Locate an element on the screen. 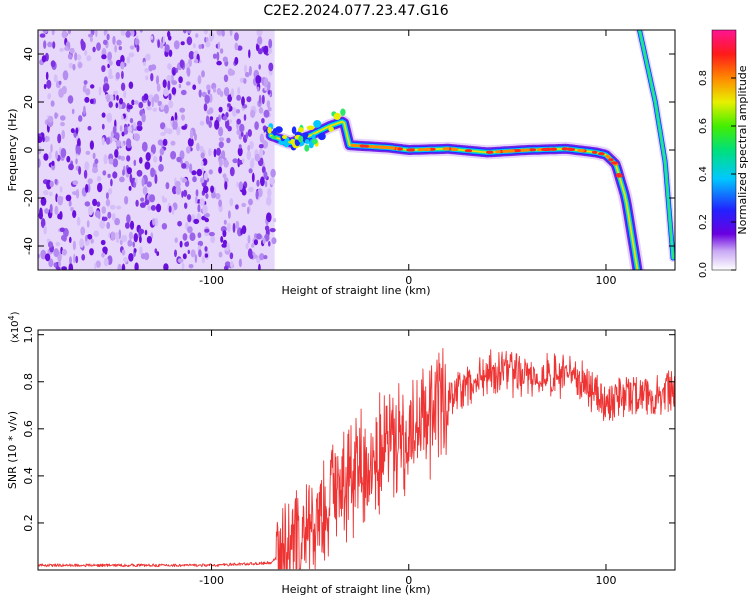 This screenshot has width=750, height=600. colorbar-tick-label: 0.8 is located at coordinates (703, 78).